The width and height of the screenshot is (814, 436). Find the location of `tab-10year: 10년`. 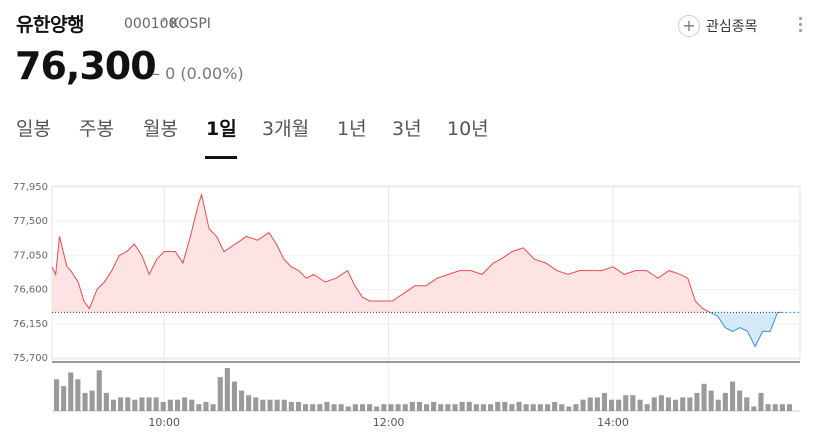

tab-10year: 10년 is located at coordinates (468, 129).